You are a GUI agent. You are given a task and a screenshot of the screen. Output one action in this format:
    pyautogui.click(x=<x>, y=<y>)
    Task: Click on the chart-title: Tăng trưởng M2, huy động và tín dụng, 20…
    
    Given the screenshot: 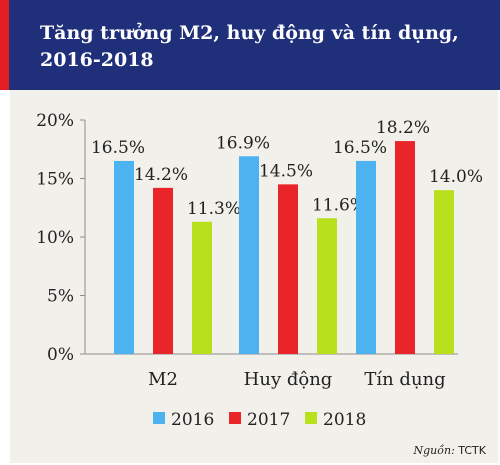 What is the action you would take?
    pyautogui.click(x=260, y=47)
    